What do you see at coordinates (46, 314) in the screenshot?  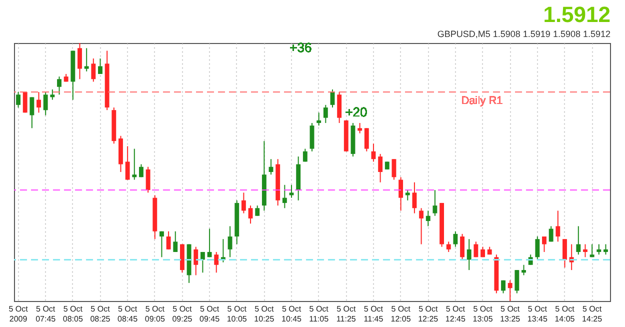 I see `x-tick-label: 5 Oct 07:45` at bounding box center [46, 314].